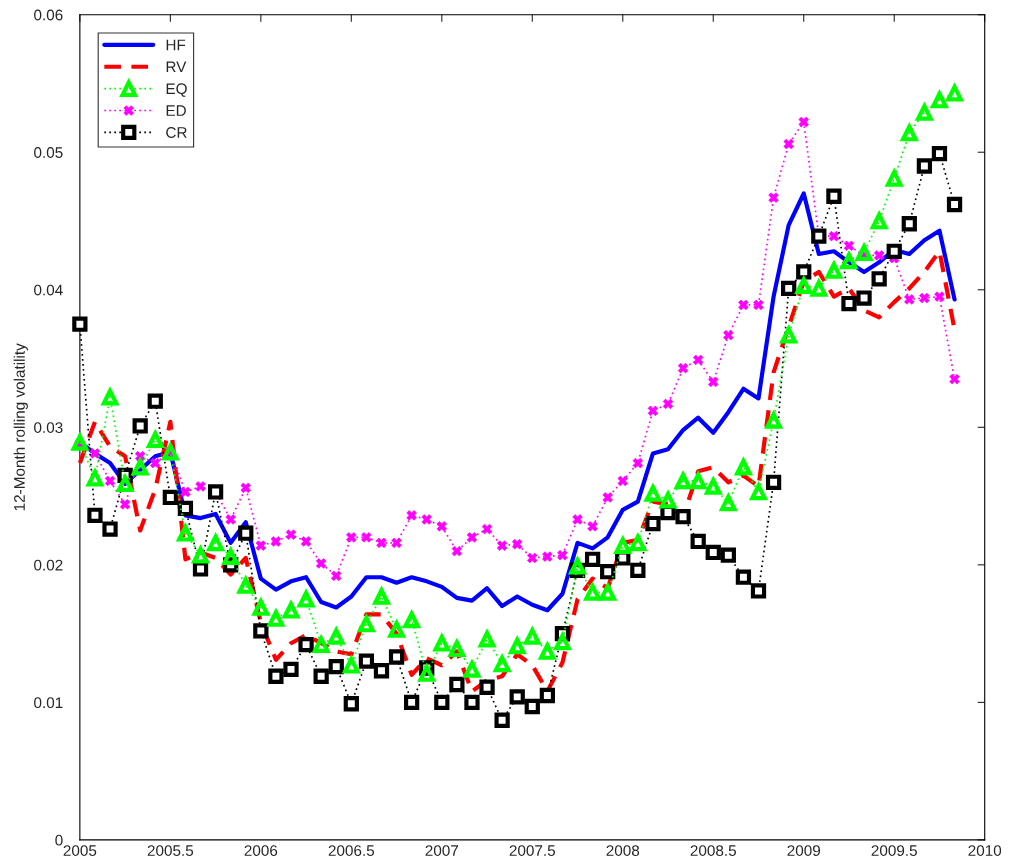  What do you see at coordinates (985, 850) in the screenshot?
I see `x-tick-label: 2010` at bounding box center [985, 850].